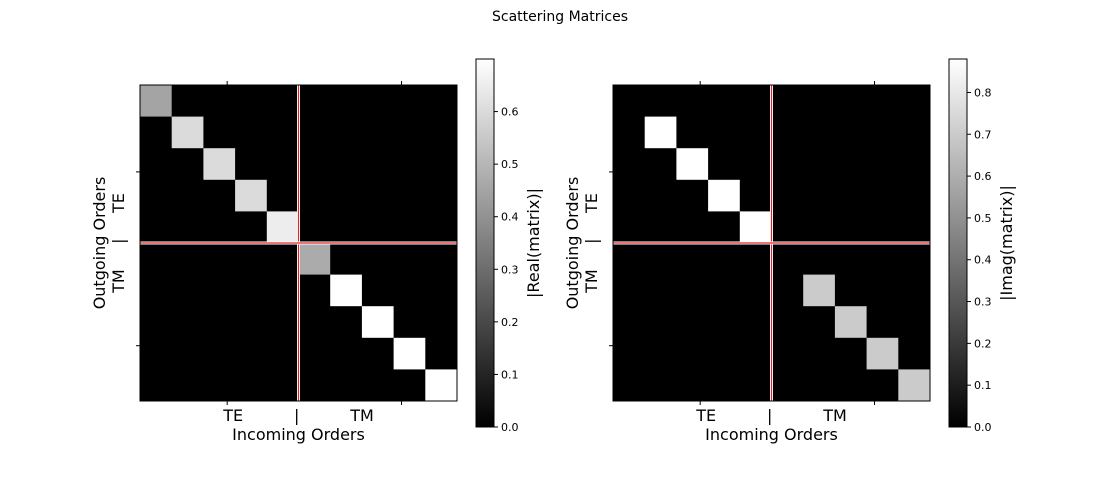 Image resolution: width=1120 pixels, height=480 pixels. What do you see at coordinates (787, 290) in the screenshot?
I see `heatmap-cell-r6-c5` at bounding box center [787, 290].